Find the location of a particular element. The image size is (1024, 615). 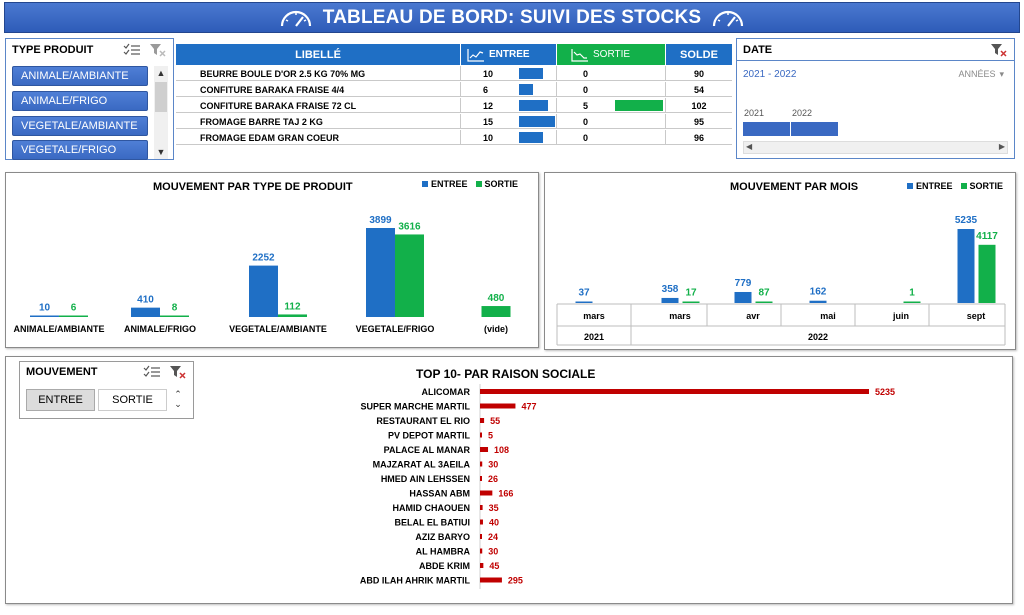

data-label: 6 is located at coordinates (74, 308).